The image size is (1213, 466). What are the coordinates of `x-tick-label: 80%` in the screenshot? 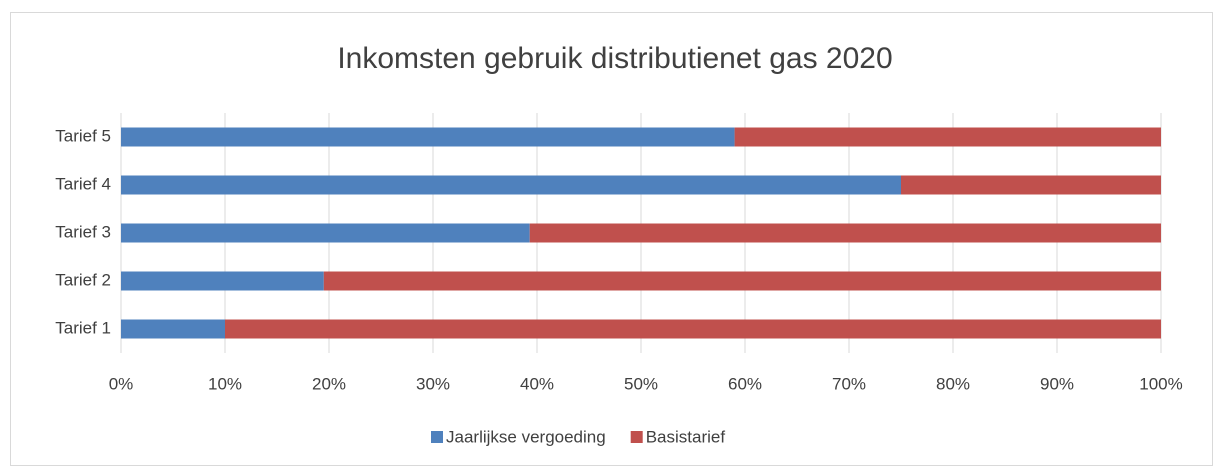 It's located at (953, 383).